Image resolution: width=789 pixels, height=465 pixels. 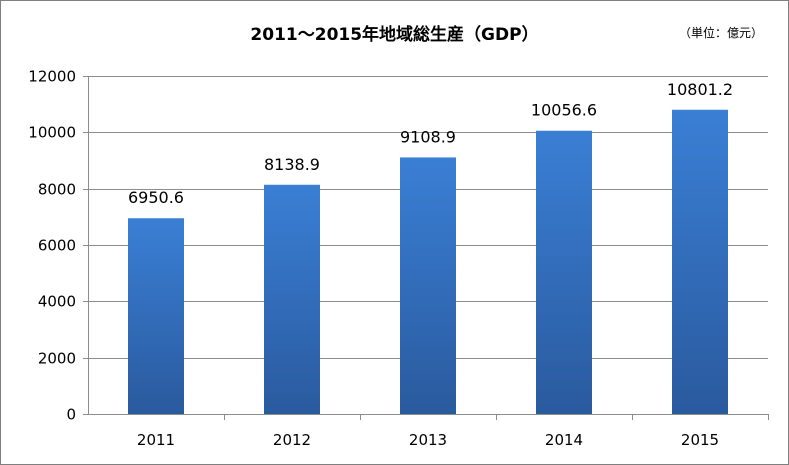 What do you see at coordinates (57, 302) in the screenshot?
I see `y-tick-label: 4000` at bounding box center [57, 302].